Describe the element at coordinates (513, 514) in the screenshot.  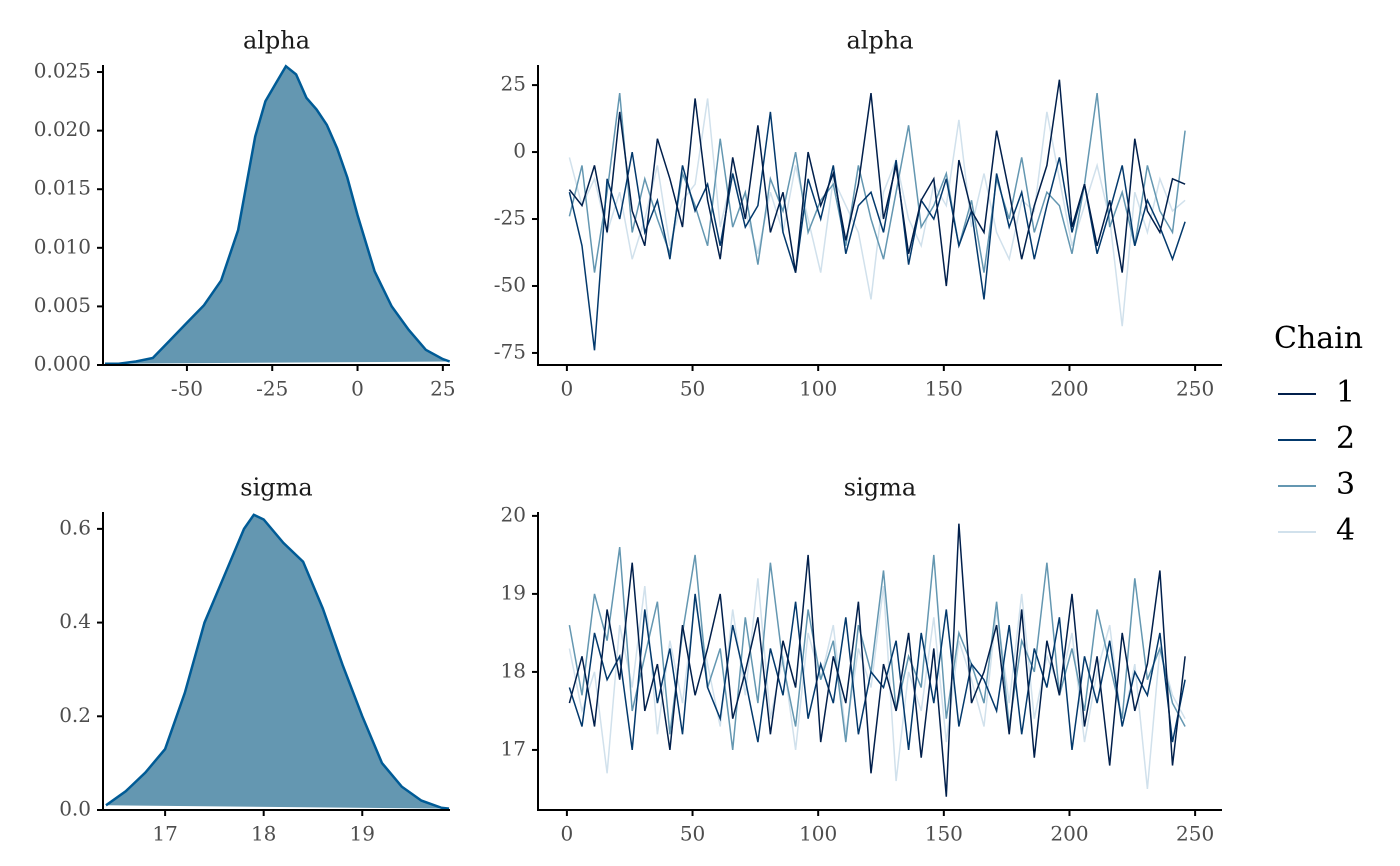
I see `y-tick-label: 20` at that location.